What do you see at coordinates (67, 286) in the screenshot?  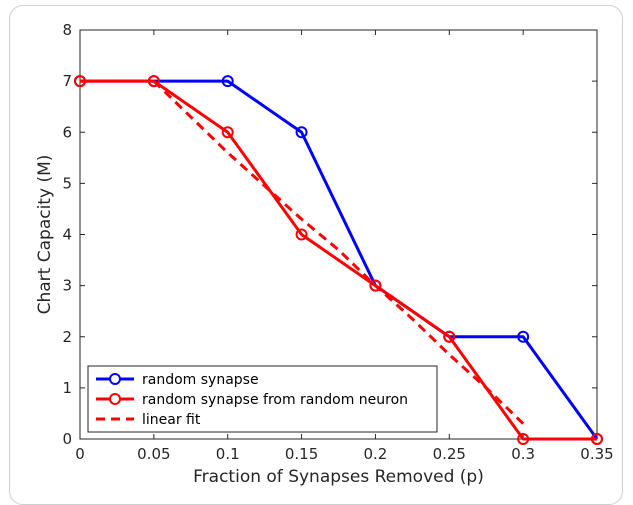 I see `y-tick-label: 3` at bounding box center [67, 286].